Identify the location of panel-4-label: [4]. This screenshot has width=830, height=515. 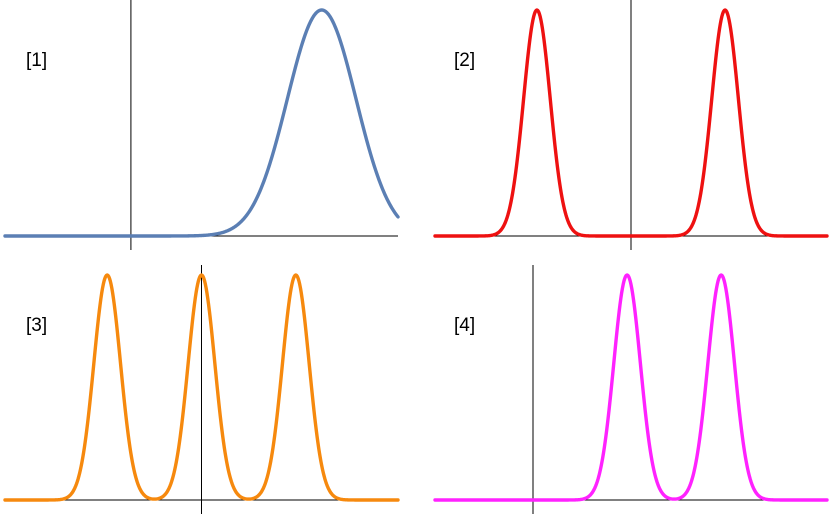
(464, 325).